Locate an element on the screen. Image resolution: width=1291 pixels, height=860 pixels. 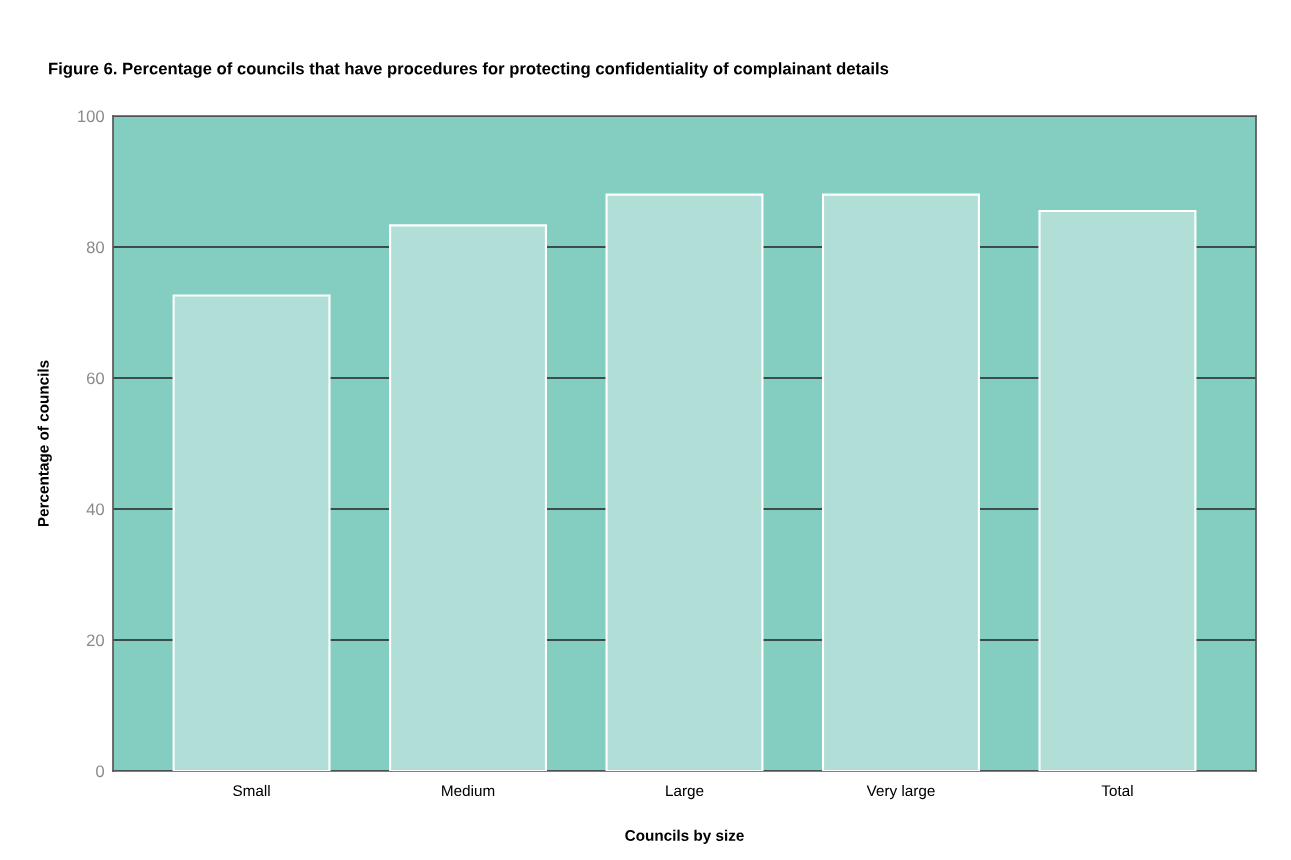
x-tick-label: Small is located at coordinates (251, 790).